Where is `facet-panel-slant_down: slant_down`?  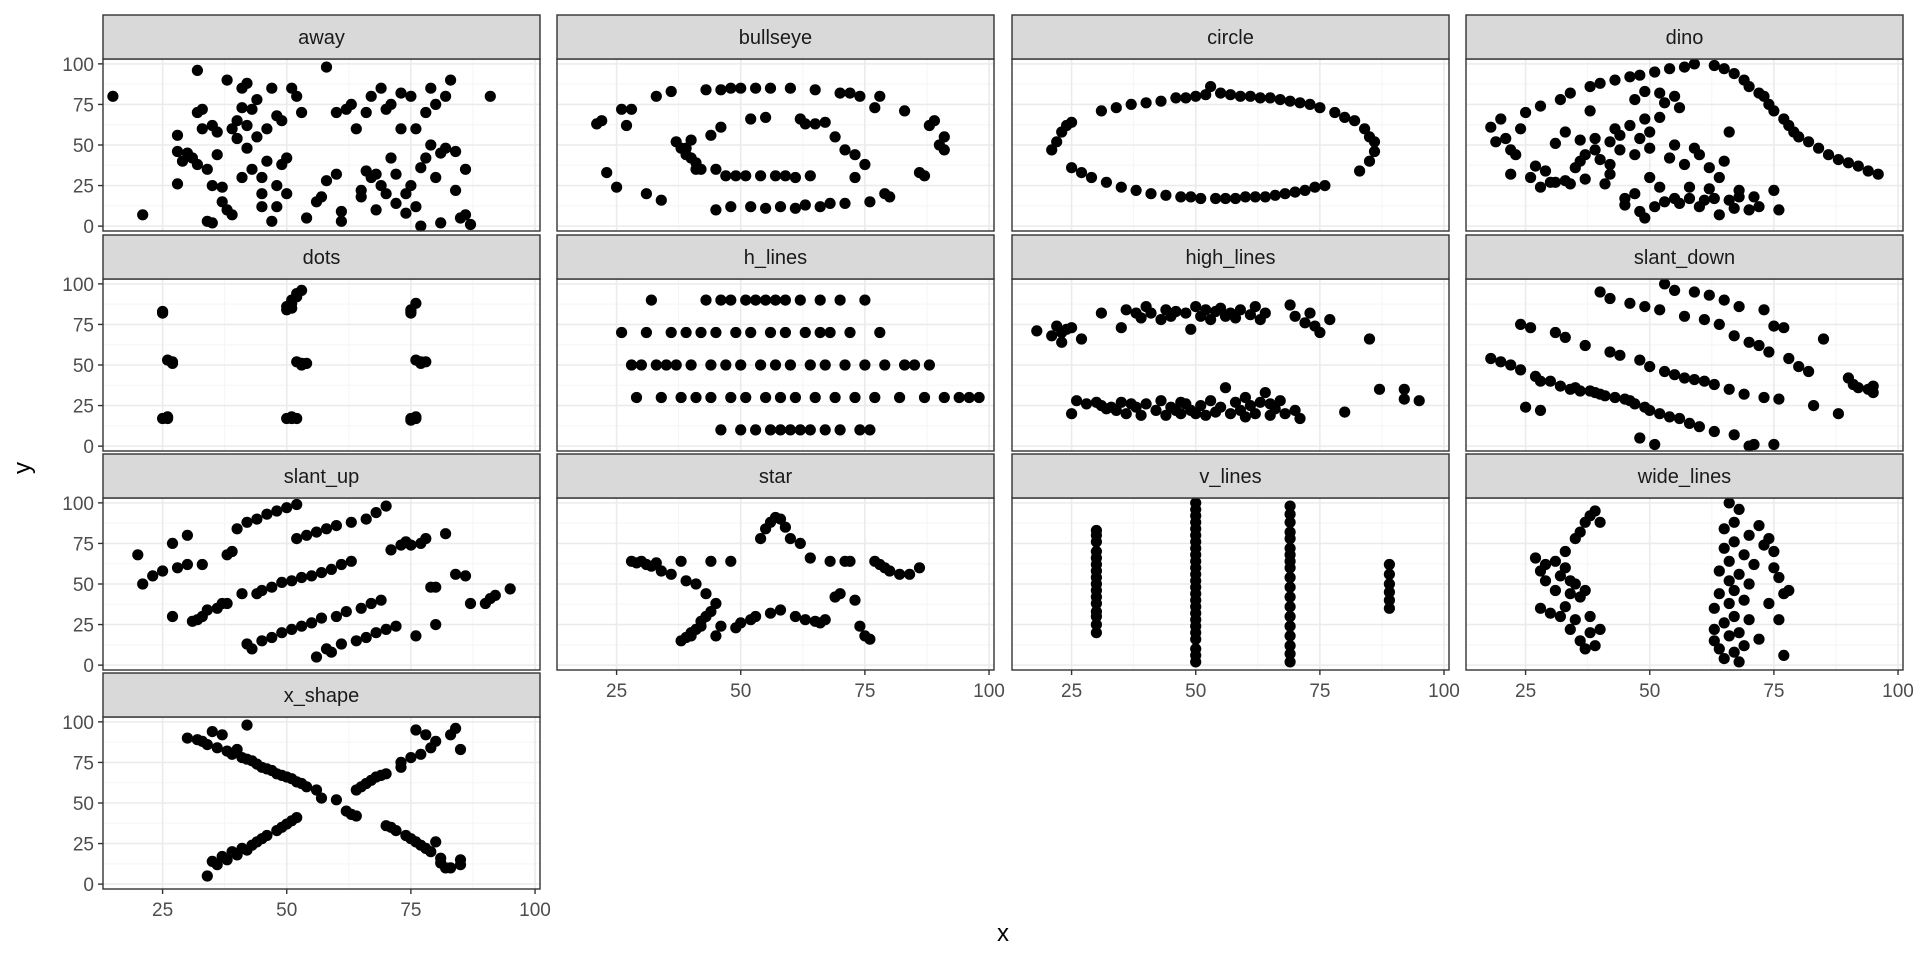 facet-panel-slant_down: slant_down is located at coordinates (1684, 343).